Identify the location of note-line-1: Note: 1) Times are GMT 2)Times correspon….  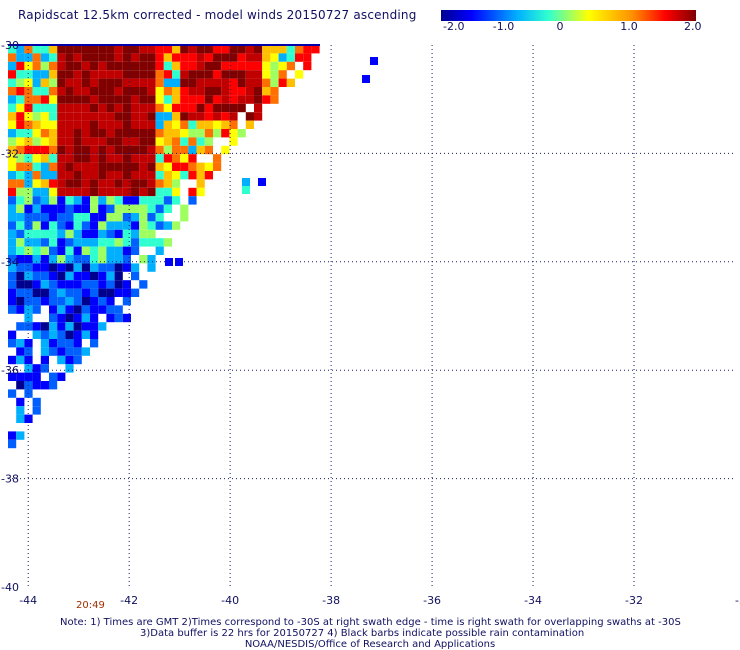
(370, 622).